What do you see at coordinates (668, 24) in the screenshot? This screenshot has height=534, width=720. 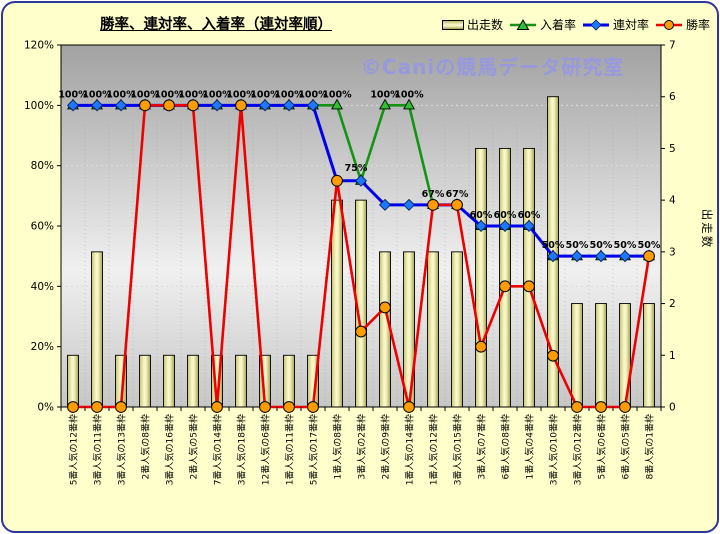 I see `circle-line-icon` at bounding box center [668, 24].